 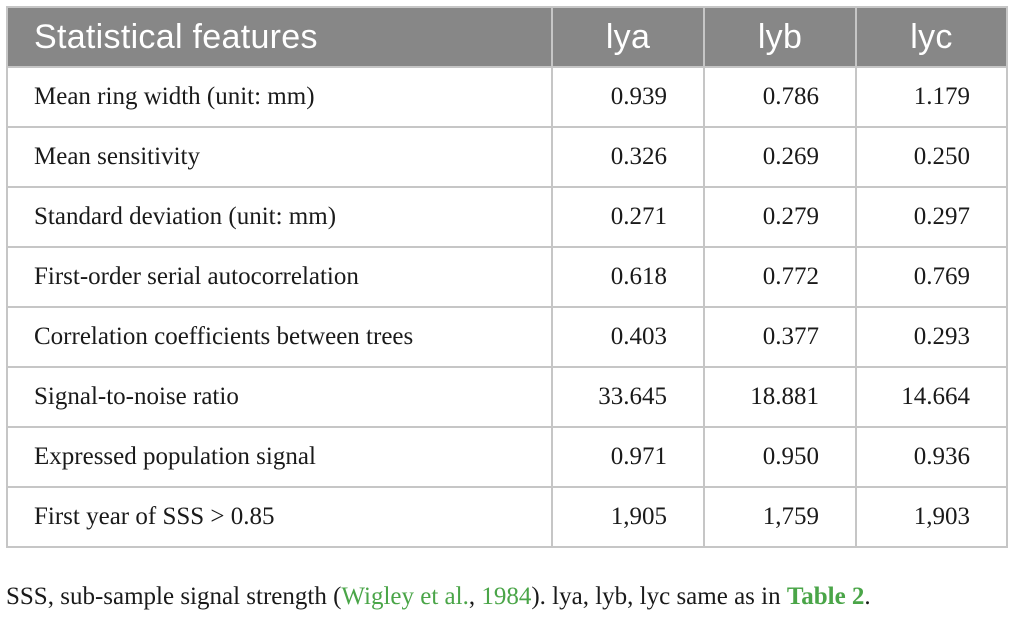 I want to click on row-label: Expressed population signal, so click(x=279, y=457).